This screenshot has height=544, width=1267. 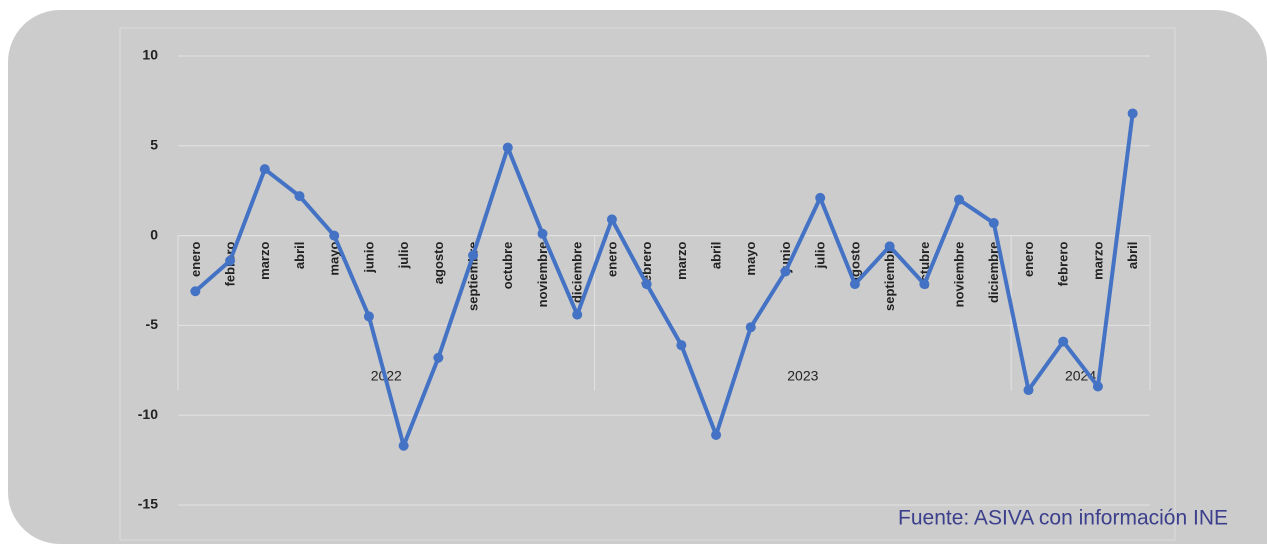 What do you see at coordinates (150, 55) in the screenshot?
I see `y-tick-label: 10` at bounding box center [150, 55].